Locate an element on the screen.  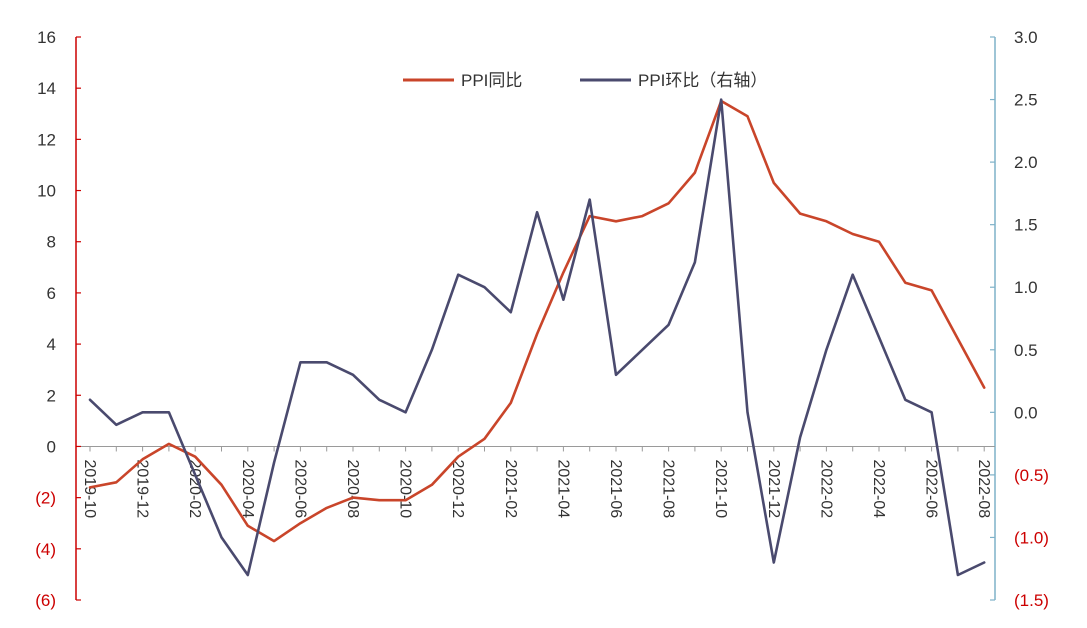
legend-label-ppi-mom: PPI环比（右轴） is located at coordinates (702, 80).